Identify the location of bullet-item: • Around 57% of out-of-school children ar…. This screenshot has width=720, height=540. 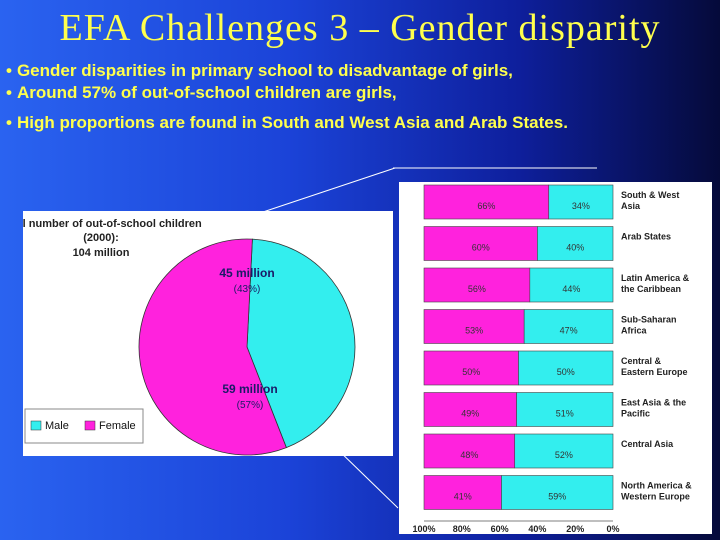
(361, 93).